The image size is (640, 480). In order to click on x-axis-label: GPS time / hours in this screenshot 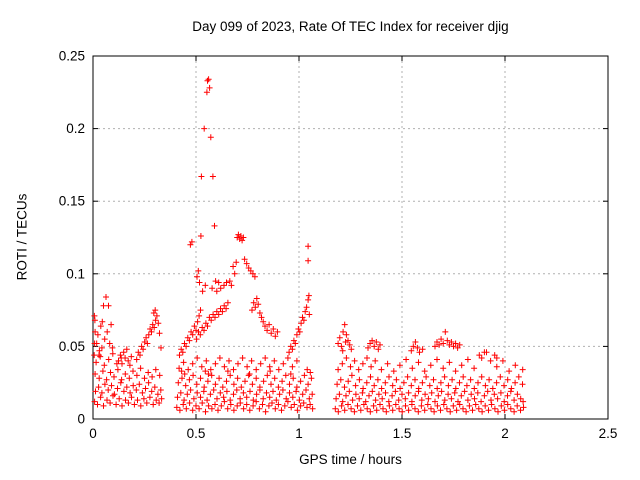, I will do `click(350, 459)`.